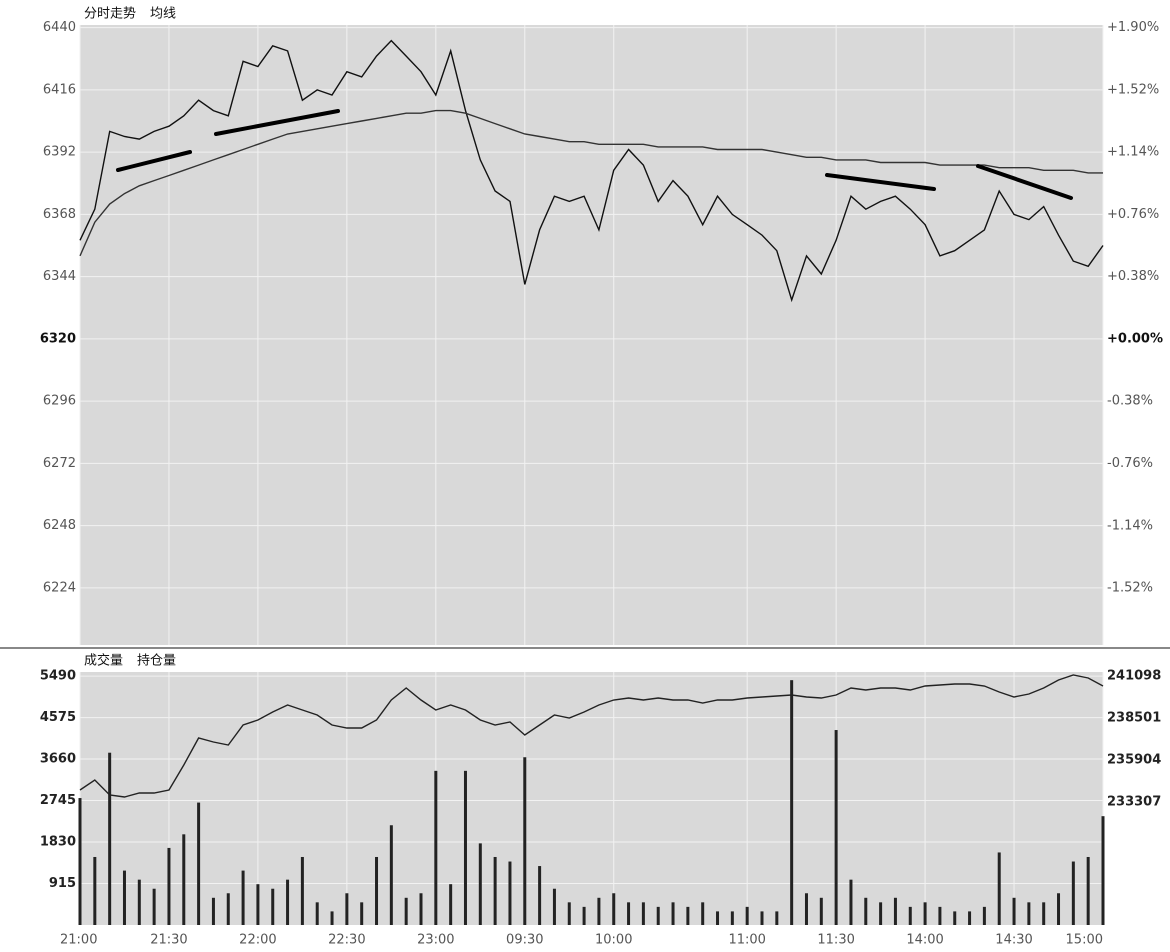 The height and width of the screenshot is (952, 1170). What do you see at coordinates (1130, 463) in the screenshot?
I see `y2-tick-label: -0.76%` at bounding box center [1130, 463].